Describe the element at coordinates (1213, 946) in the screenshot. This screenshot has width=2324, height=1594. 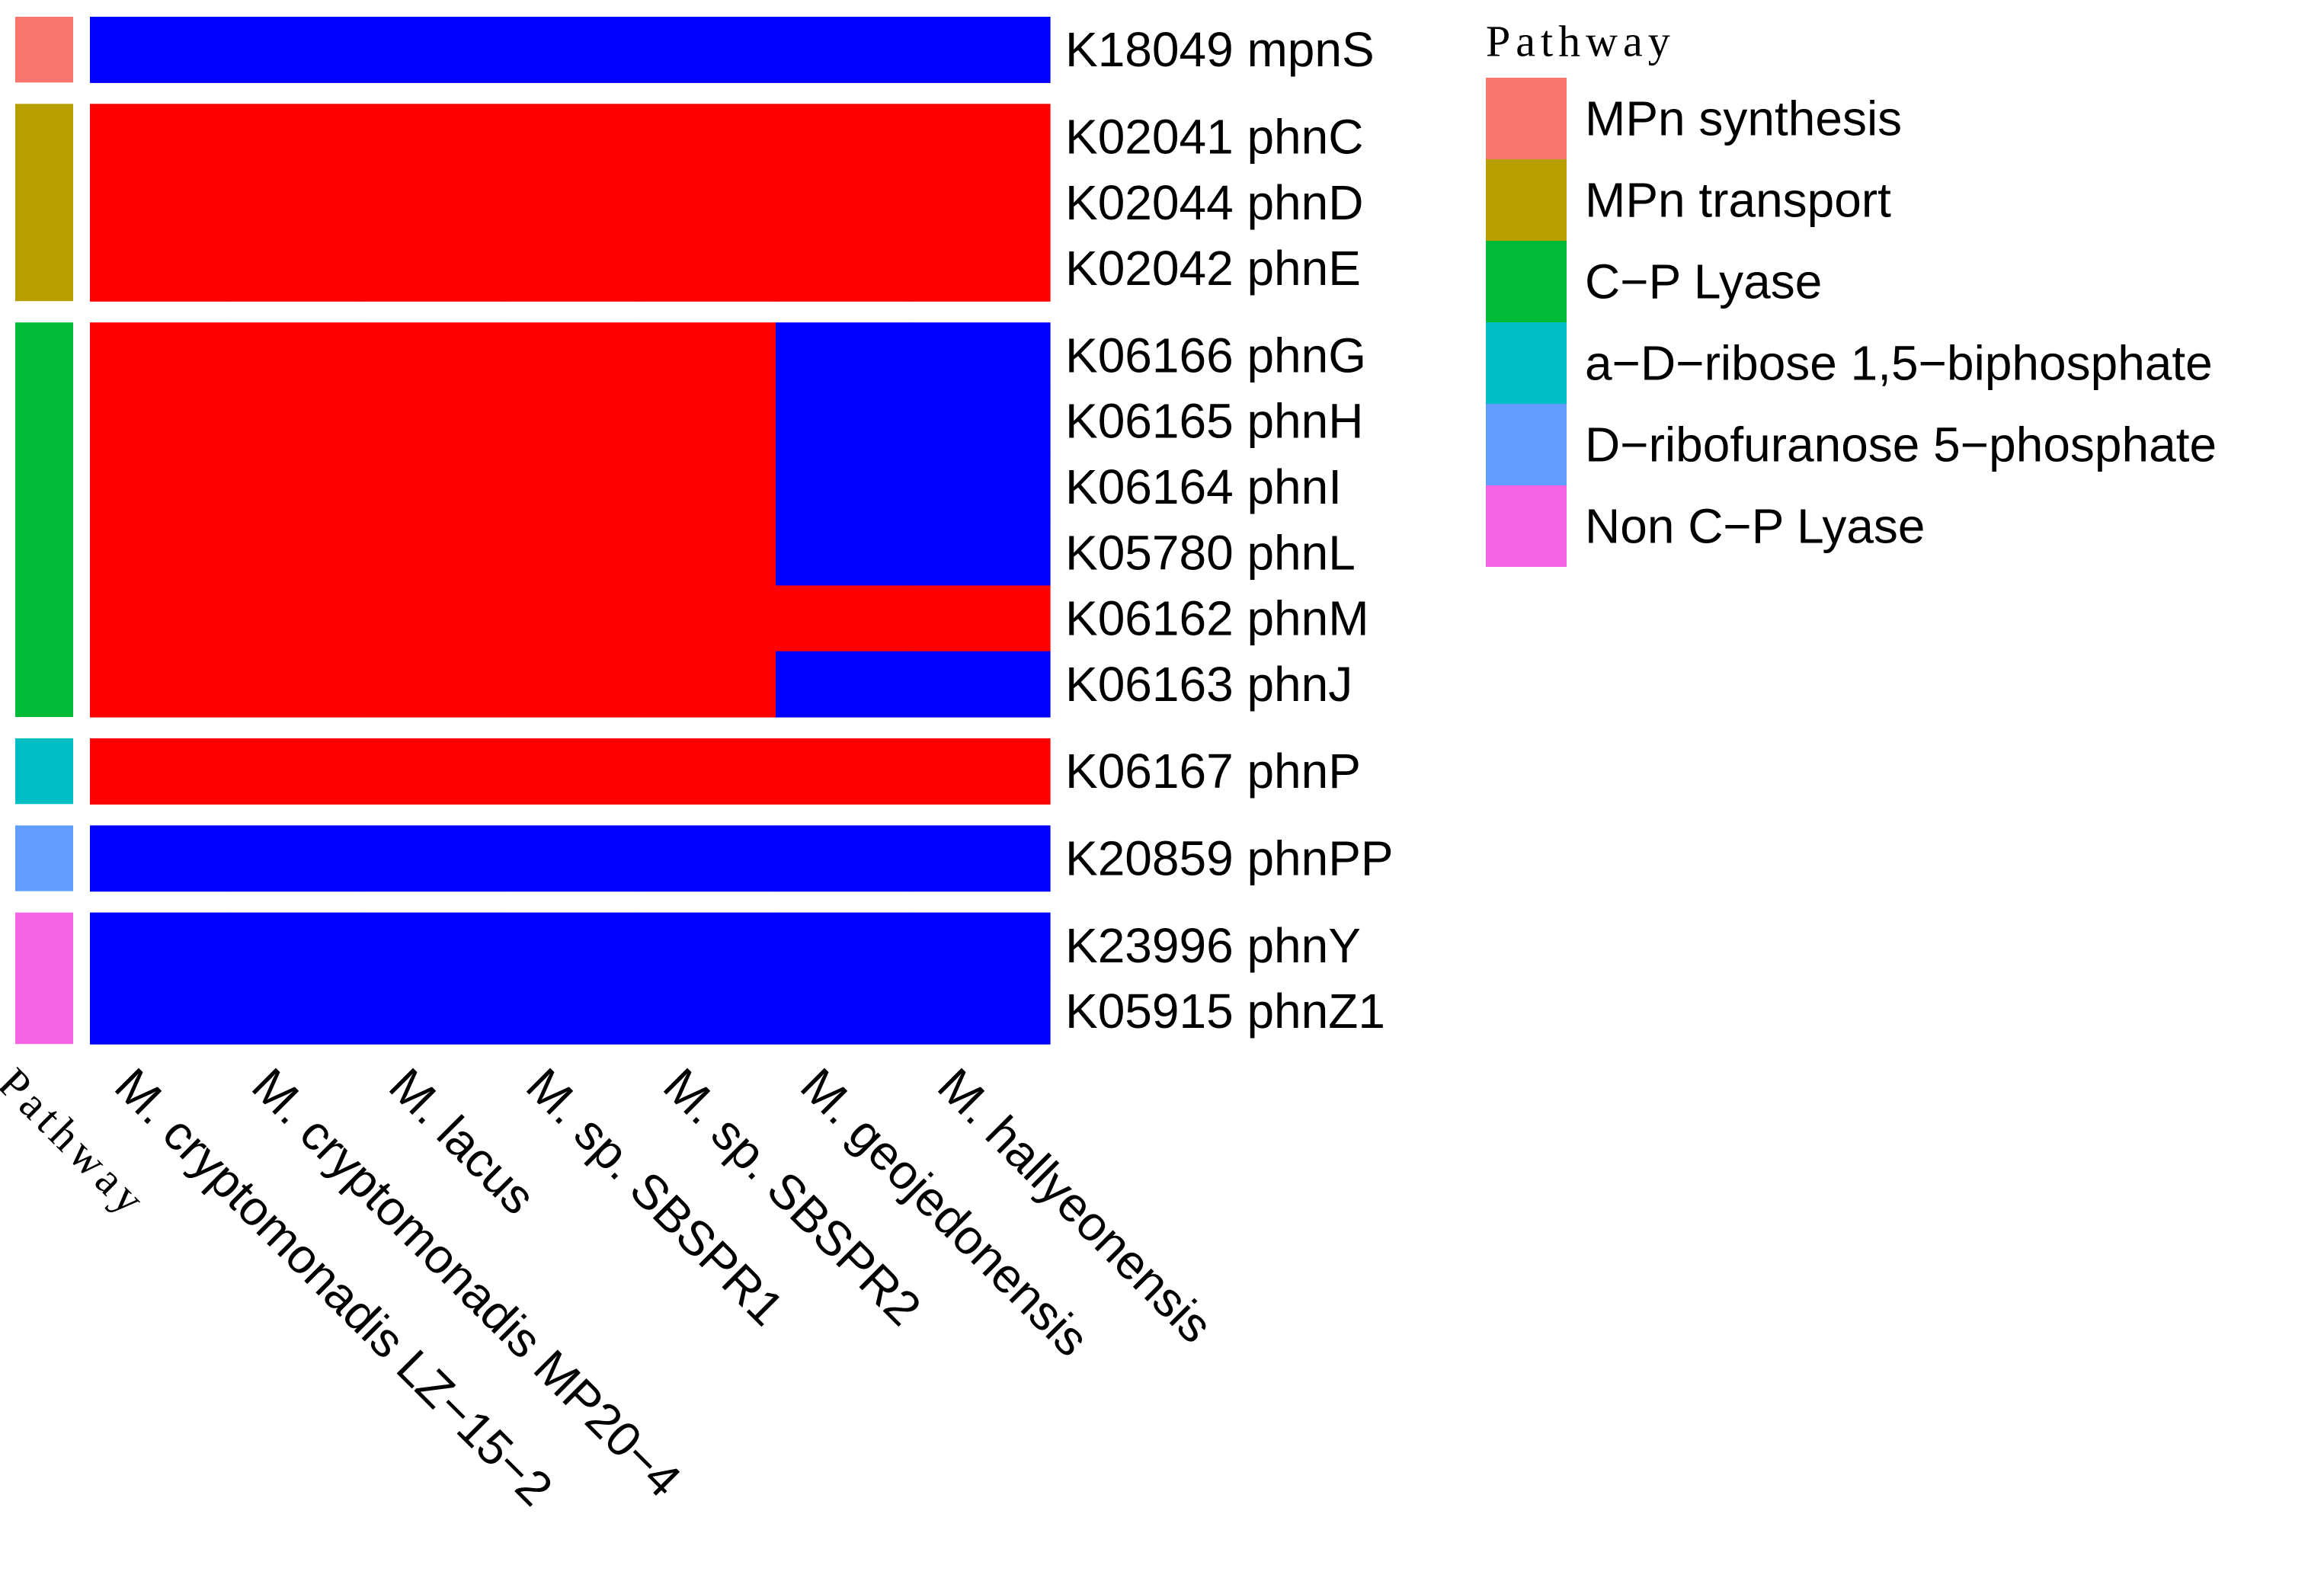
I see `gene-label: K23996 phnY` at that location.